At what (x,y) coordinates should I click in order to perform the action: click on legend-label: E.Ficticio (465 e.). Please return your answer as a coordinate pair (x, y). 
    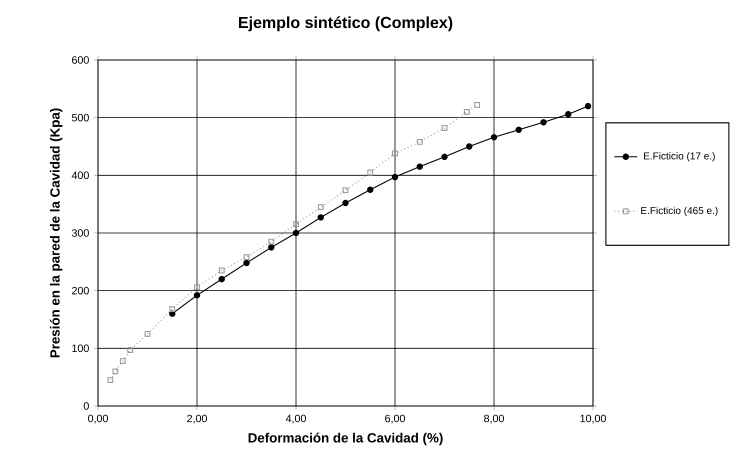
    Looking at the image, I should click on (679, 211).